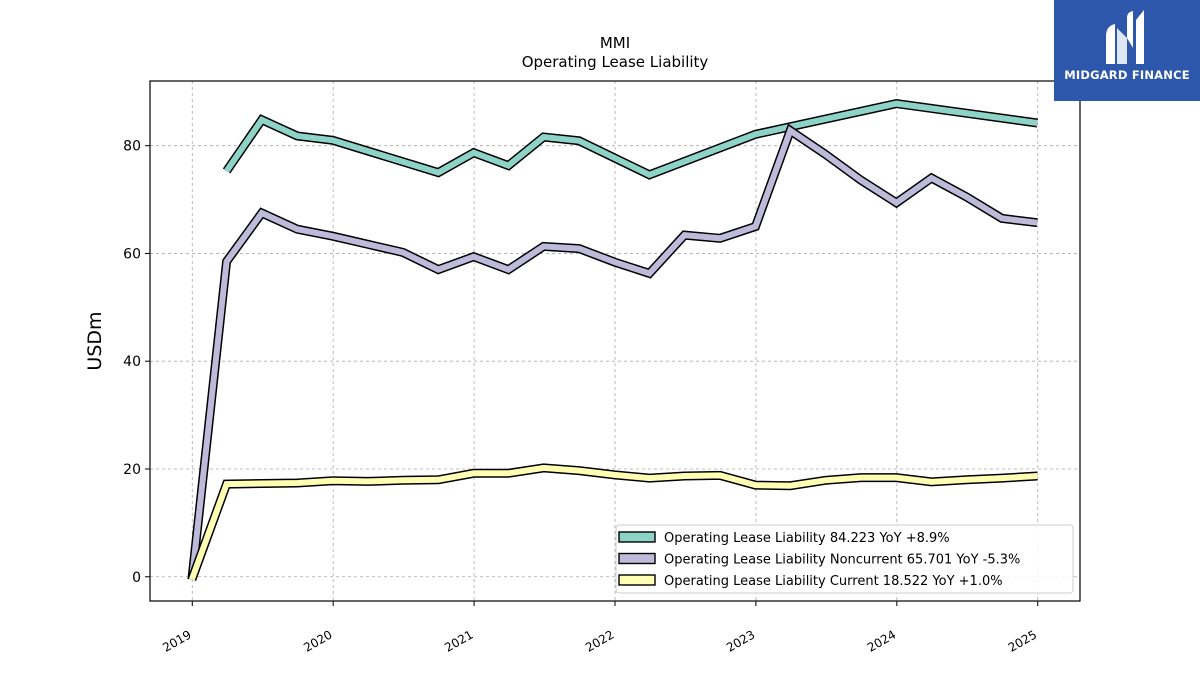  I want to click on chart-title: MMI, so click(615, 43).